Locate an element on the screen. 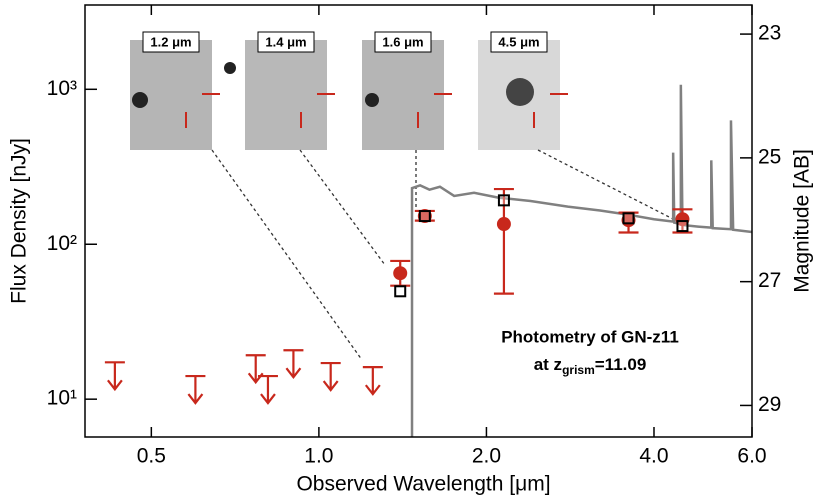  x-tick-label: 6.0 is located at coordinates (751, 456).